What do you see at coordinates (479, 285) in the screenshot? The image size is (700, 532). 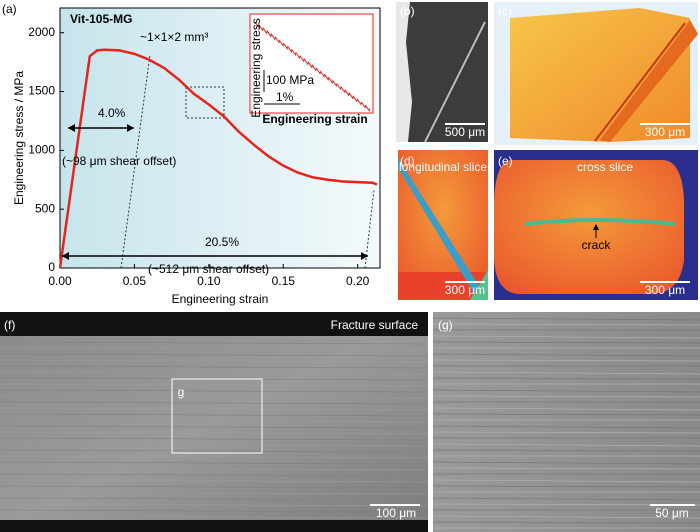 I see `image-d-green` at bounding box center [479, 285].